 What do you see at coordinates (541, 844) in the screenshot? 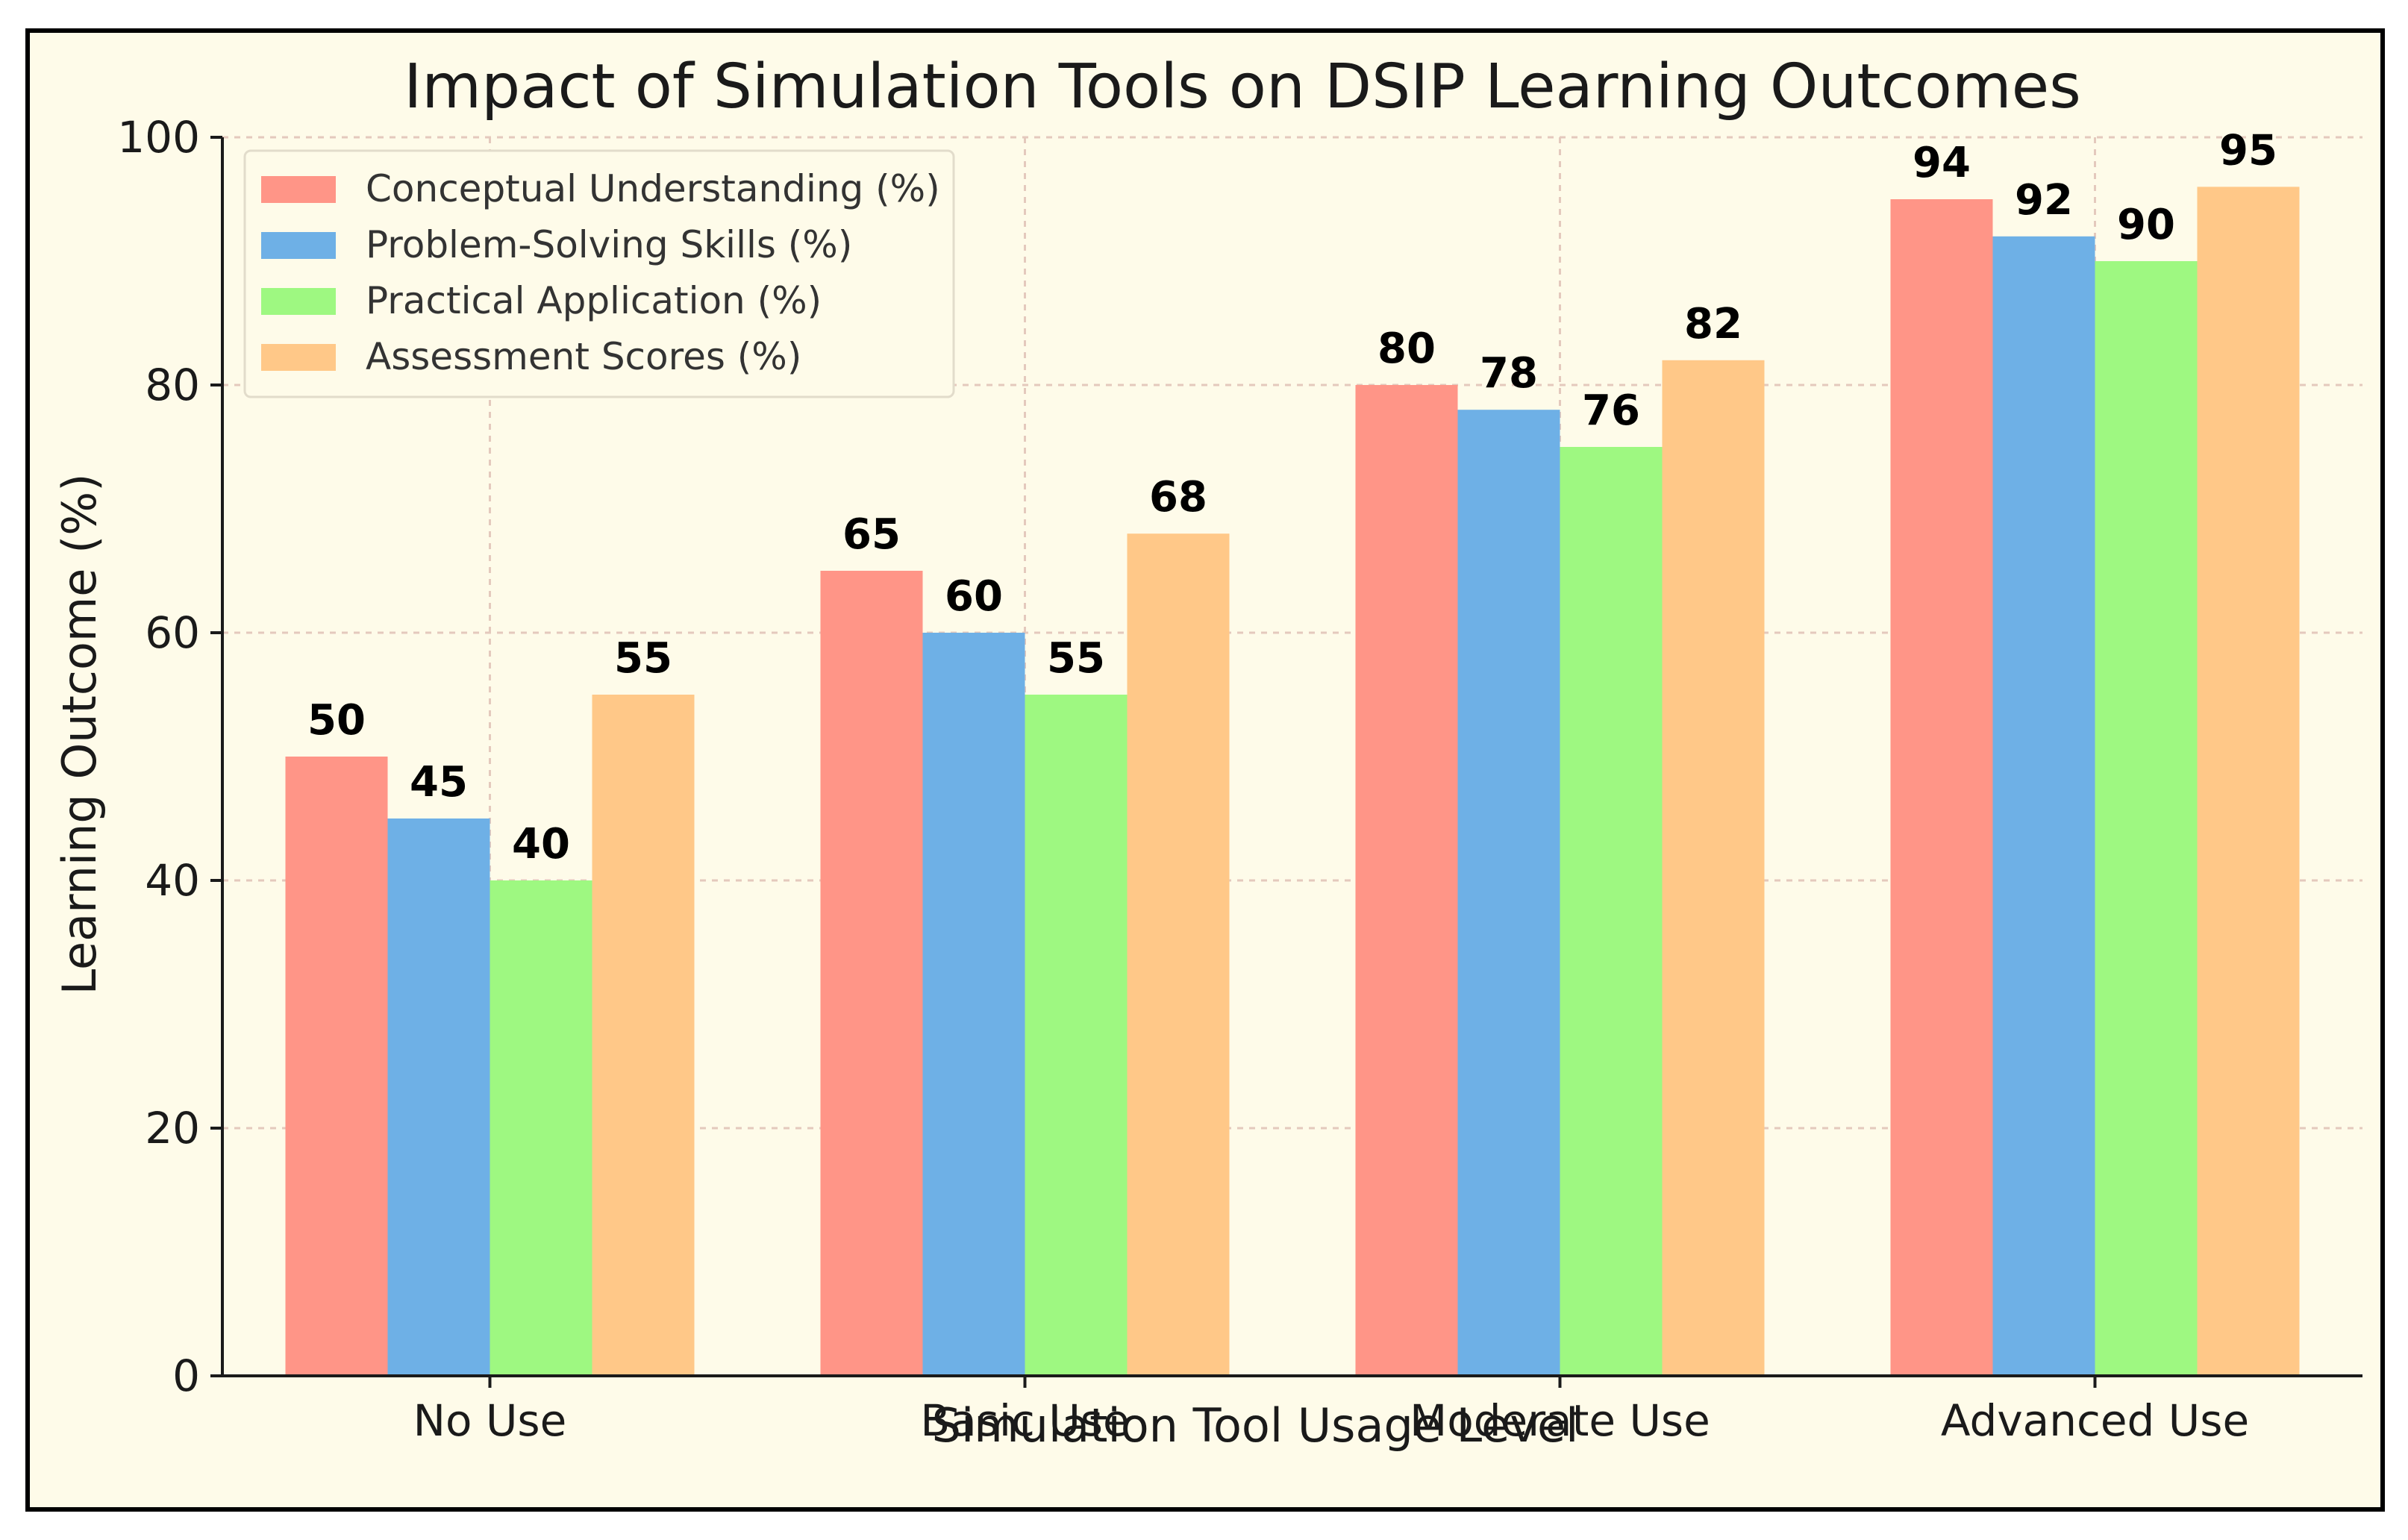
I see `bar-value-label: 40` at bounding box center [541, 844].